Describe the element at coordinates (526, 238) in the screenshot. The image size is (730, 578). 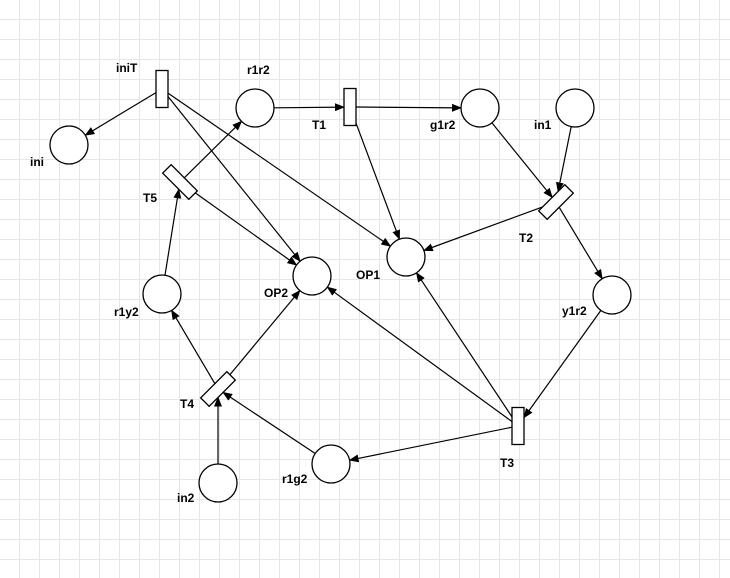
I see `transition-label-T2: T2` at that location.